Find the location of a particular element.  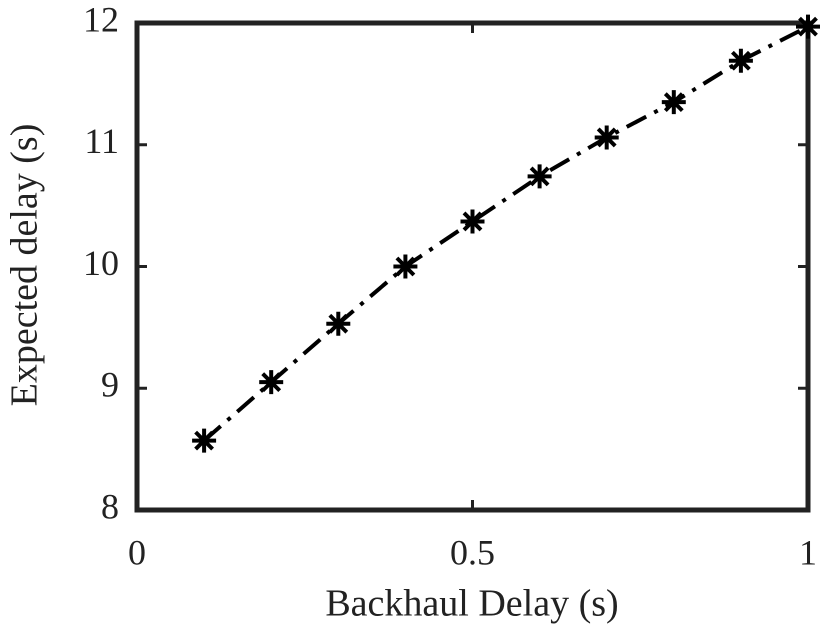

x-axis-label: Backhaul Delay (s) is located at coordinates (471, 604).